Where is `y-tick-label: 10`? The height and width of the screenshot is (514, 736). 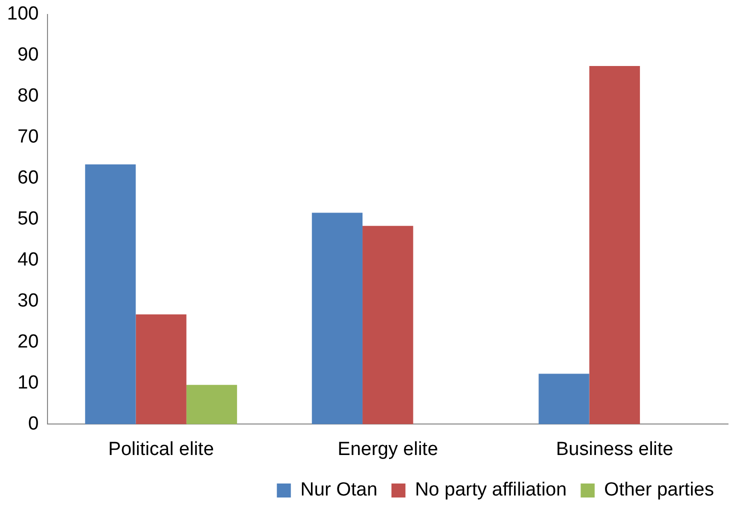
y-tick-label: 10 is located at coordinates (28, 383).